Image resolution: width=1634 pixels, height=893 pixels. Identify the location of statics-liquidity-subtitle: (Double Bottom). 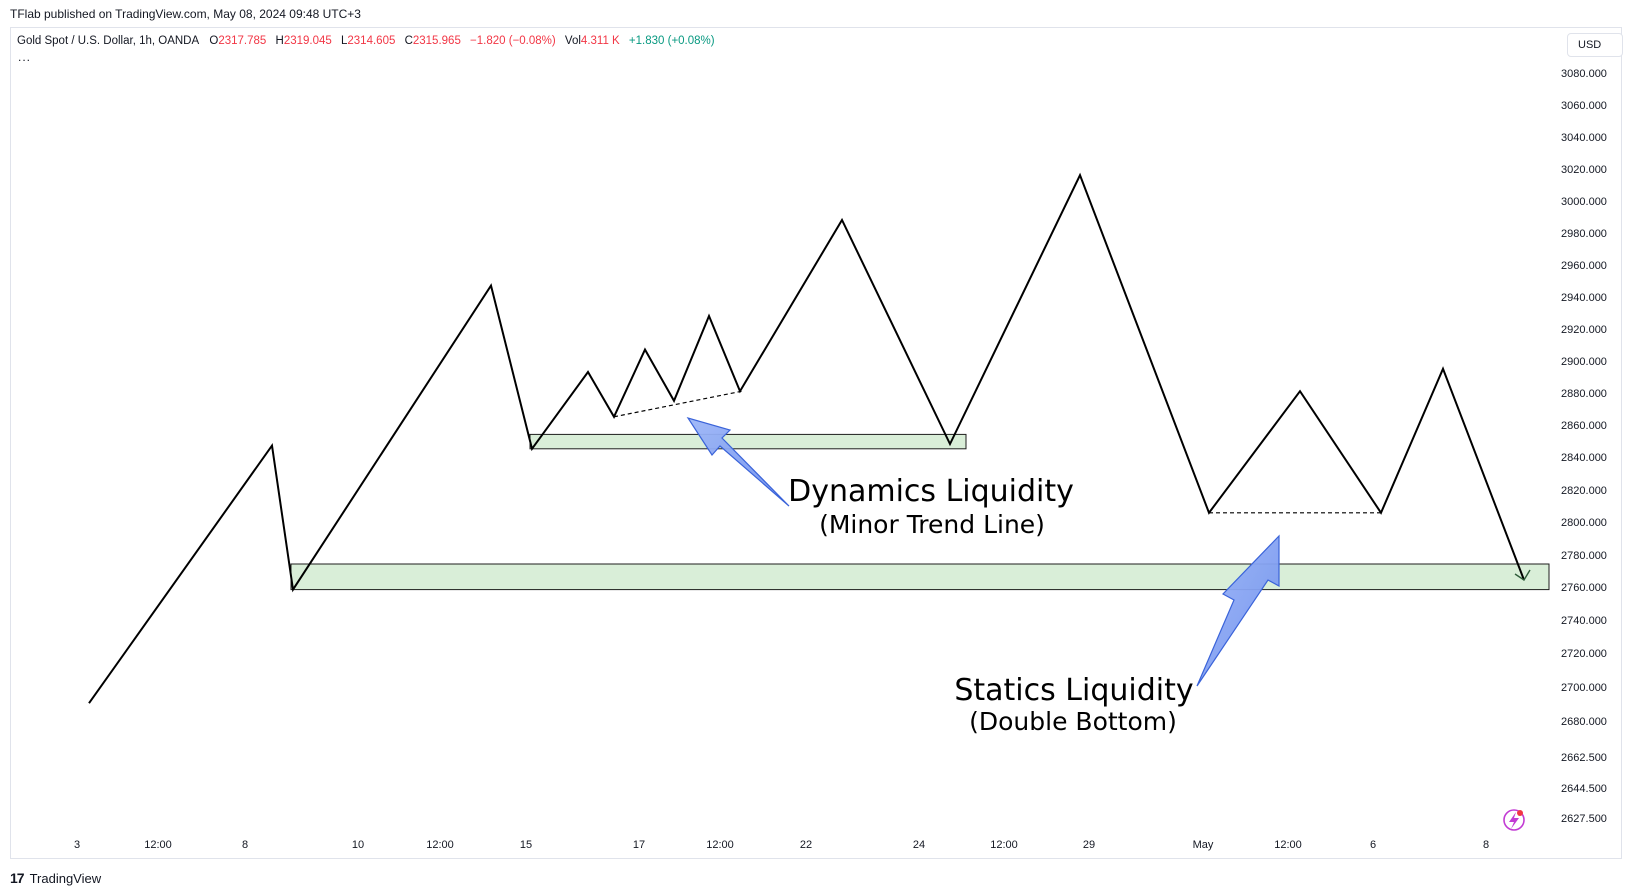
(1073, 721).